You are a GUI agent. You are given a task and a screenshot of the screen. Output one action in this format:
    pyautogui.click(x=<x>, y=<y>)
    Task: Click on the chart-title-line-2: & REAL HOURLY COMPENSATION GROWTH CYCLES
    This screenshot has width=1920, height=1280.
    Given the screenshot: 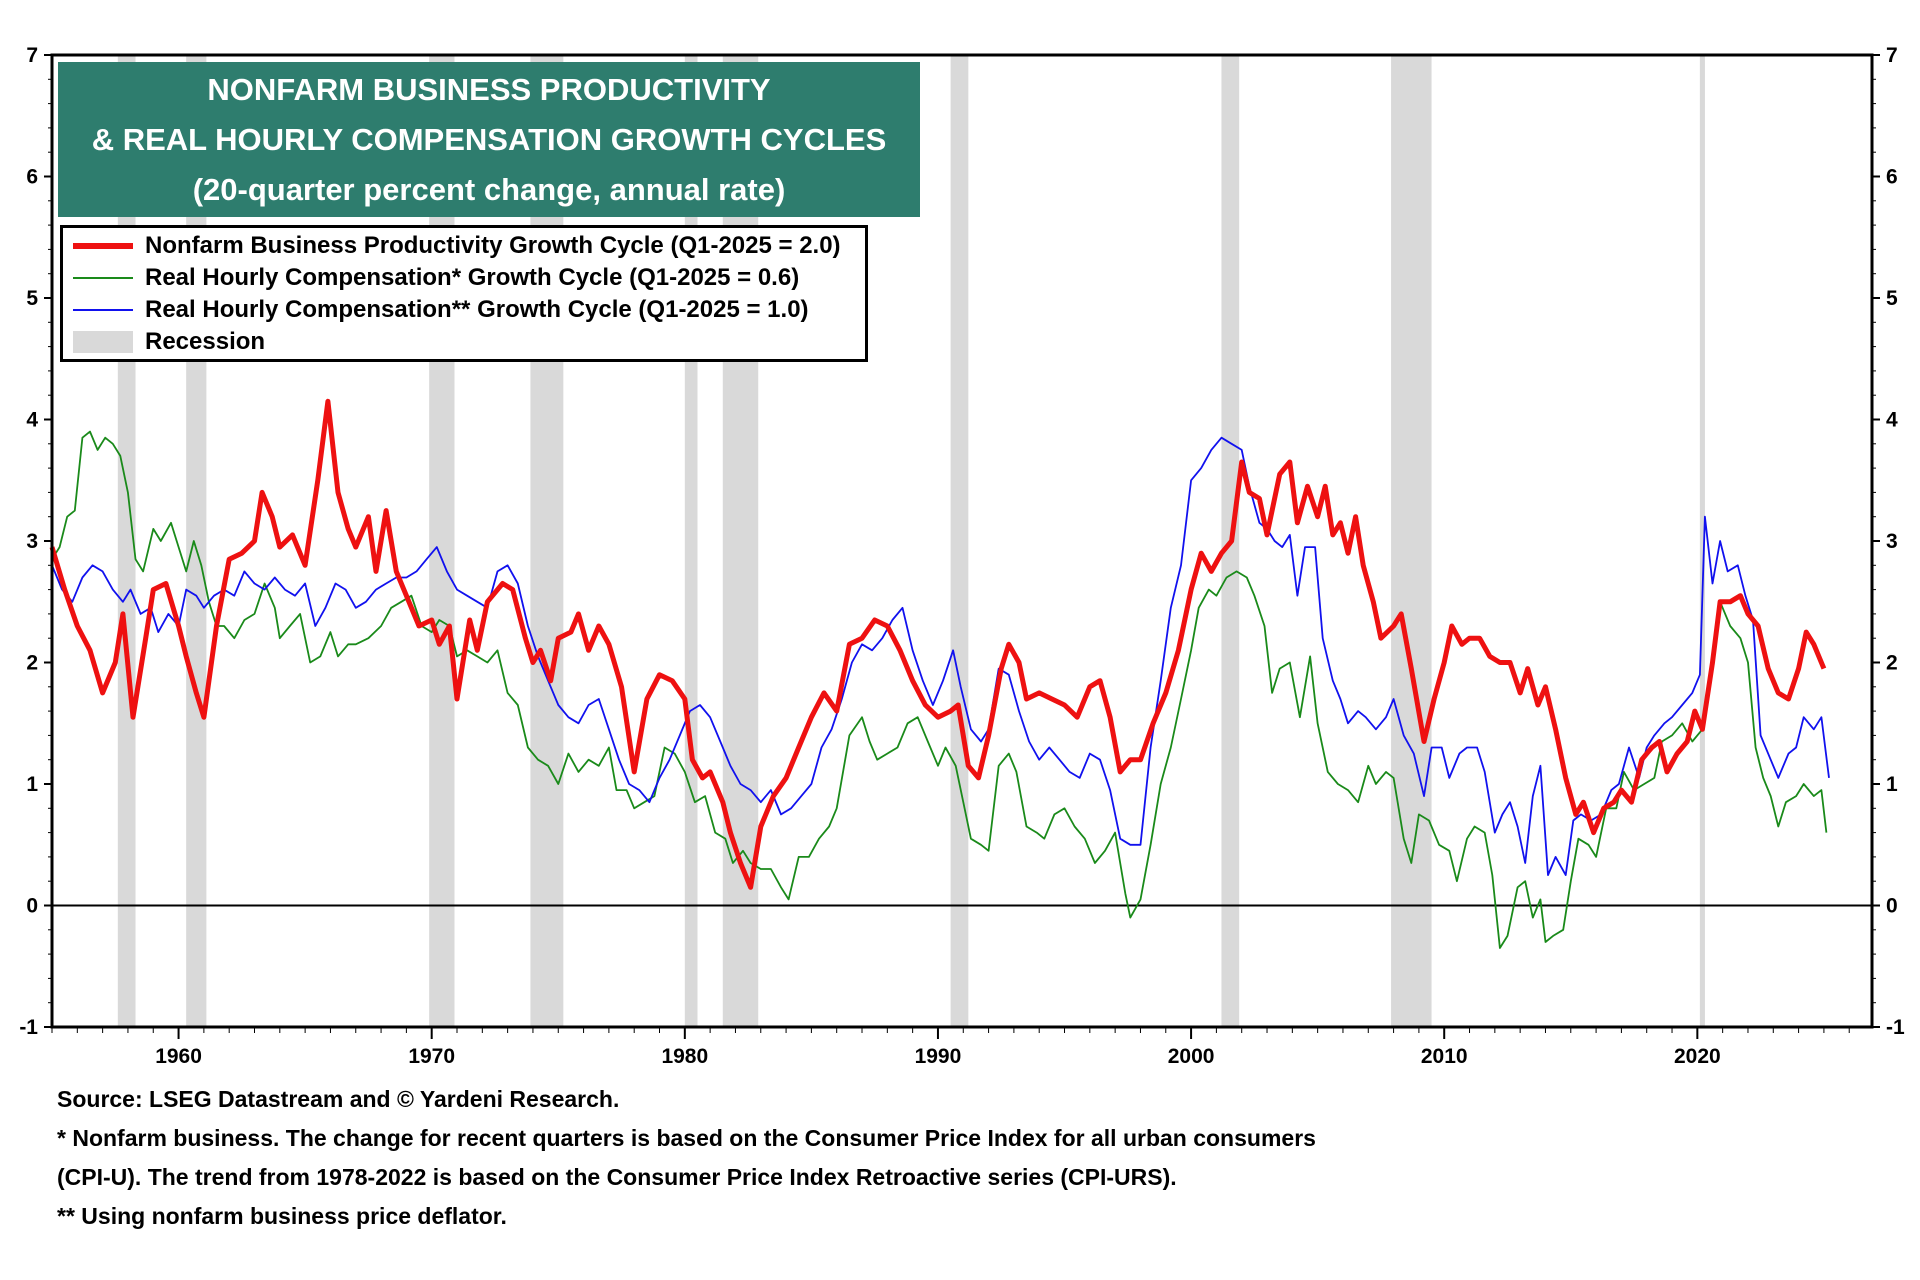 What is the action you would take?
    pyautogui.click(x=489, y=139)
    